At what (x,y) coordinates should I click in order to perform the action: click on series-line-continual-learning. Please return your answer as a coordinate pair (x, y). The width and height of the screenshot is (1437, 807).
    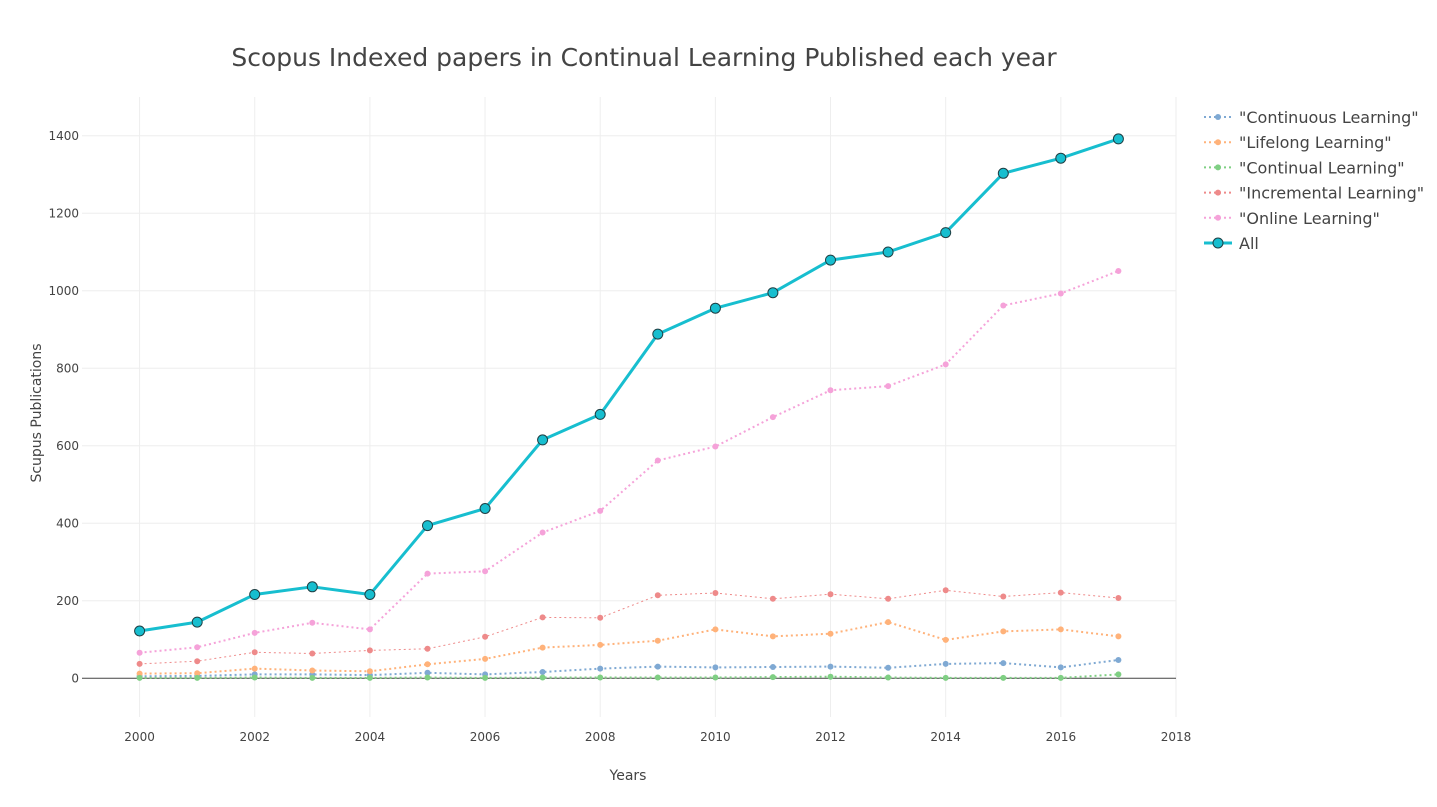
    Looking at the image, I should click on (629, 676).